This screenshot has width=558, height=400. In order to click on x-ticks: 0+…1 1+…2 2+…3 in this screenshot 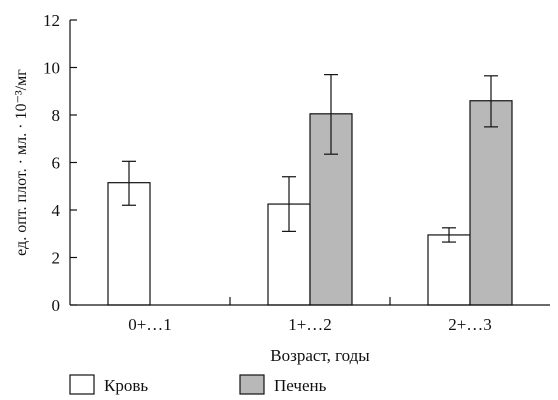, I will do `click(310, 315)`.